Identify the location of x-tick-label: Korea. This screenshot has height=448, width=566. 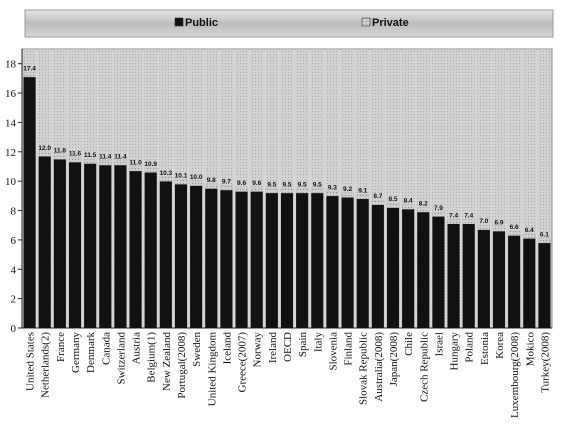
(500, 345).